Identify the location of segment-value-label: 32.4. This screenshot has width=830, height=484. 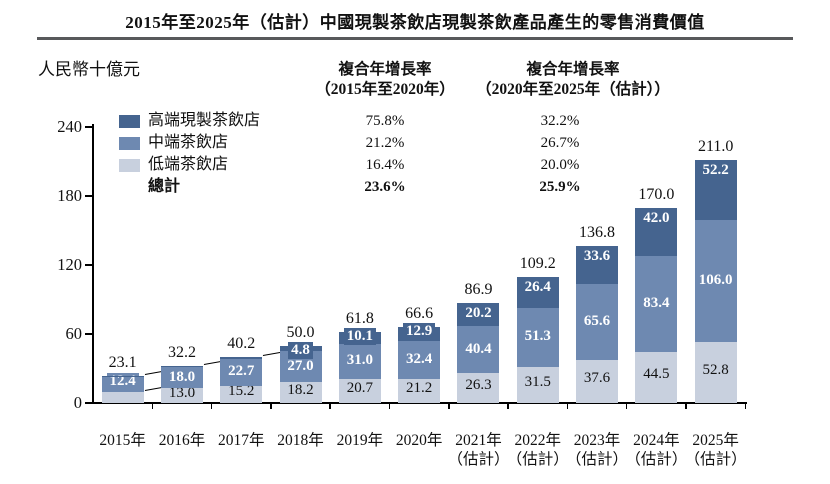
(419, 358).